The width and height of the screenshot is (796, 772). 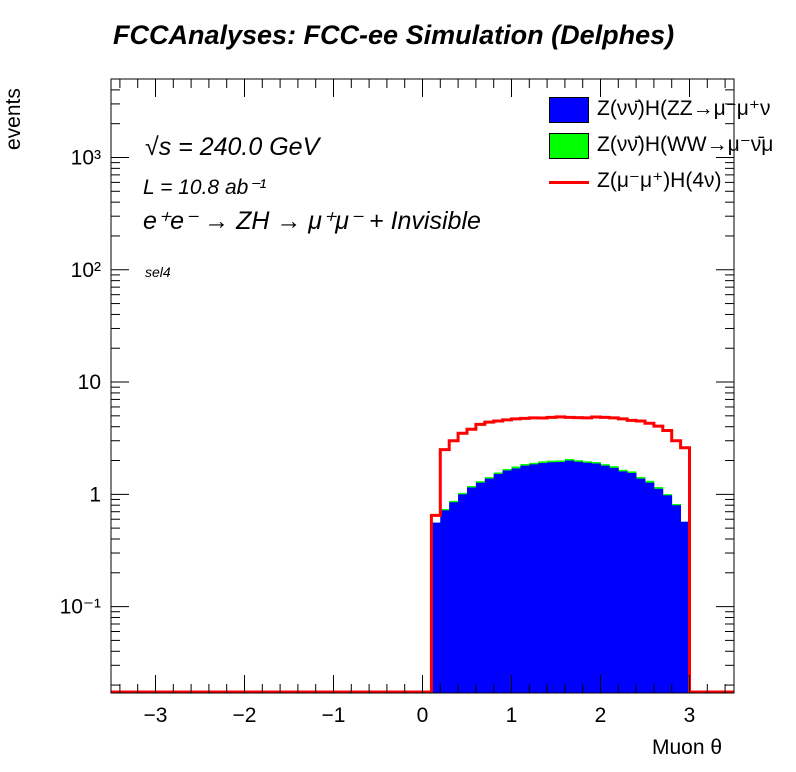 What do you see at coordinates (685, 144) in the screenshot?
I see `legend-label-ww: Z(νν̄)H(WW→μ⁻ν̄μ` at bounding box center [685, 144].